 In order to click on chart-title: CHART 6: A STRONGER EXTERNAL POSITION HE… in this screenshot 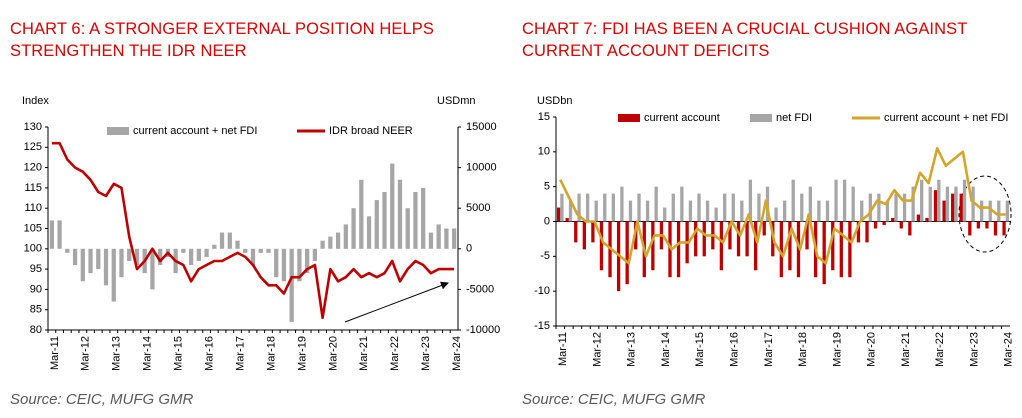, I will do `click(222, 40)`.